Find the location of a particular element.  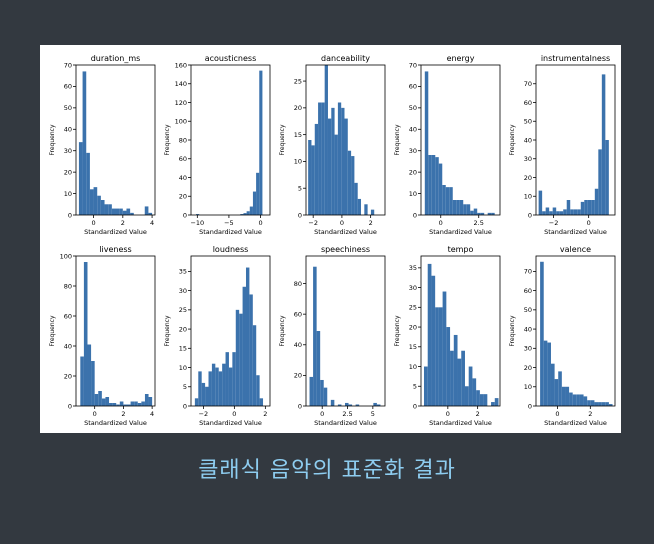

y-tick-label: 5 is located at coordinates (185, 387).